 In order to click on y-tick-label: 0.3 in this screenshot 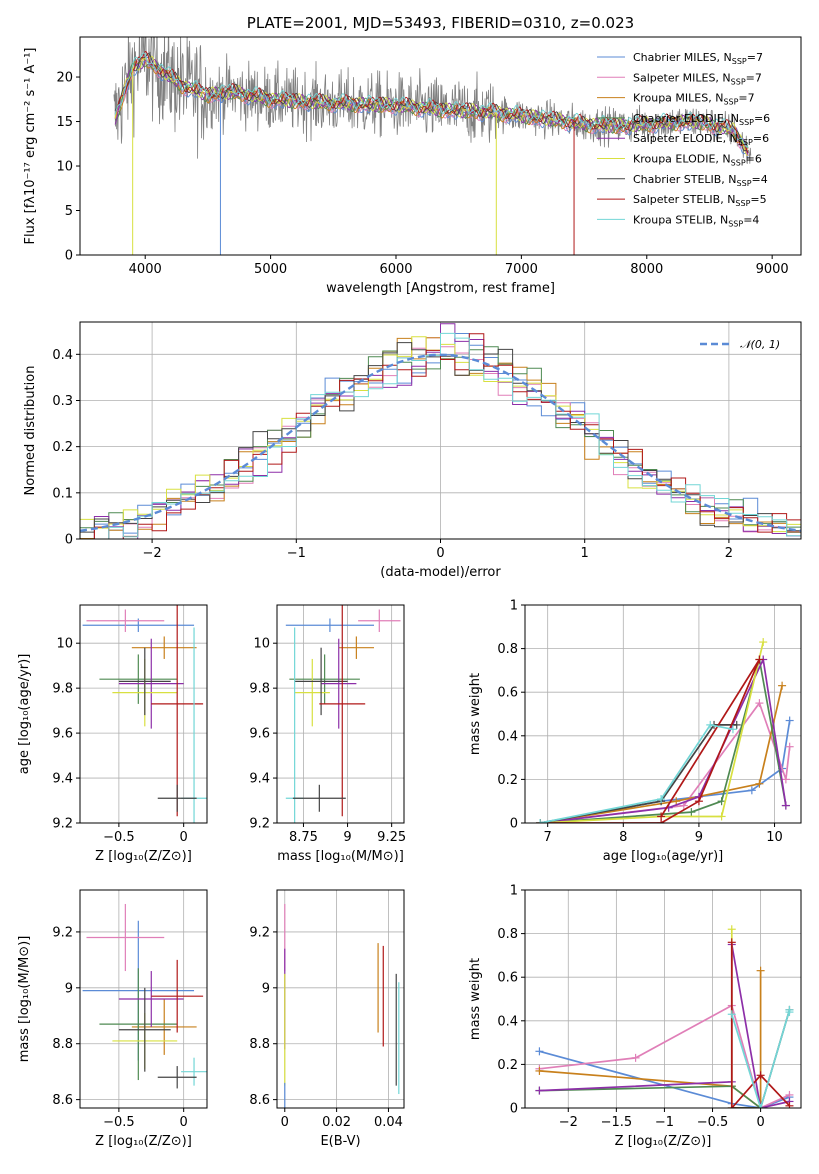, I will do `click(62, 401)`.